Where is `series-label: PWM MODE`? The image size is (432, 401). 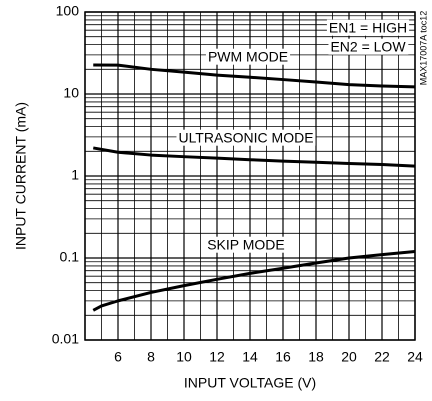
series-label: PWM MODE is located at coordinates (248, 57).